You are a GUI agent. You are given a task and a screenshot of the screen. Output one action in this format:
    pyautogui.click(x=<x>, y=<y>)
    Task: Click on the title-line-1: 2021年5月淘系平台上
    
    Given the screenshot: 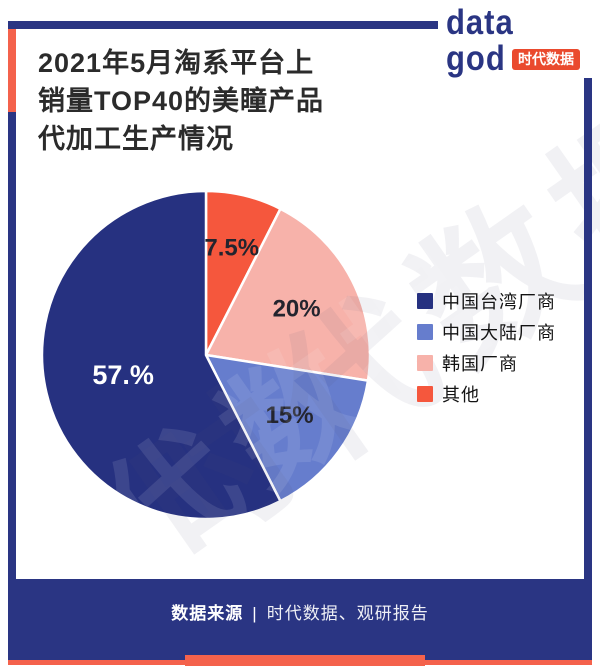 What is the action you would take?
    pyautogui.click(x=176, y=63)
    